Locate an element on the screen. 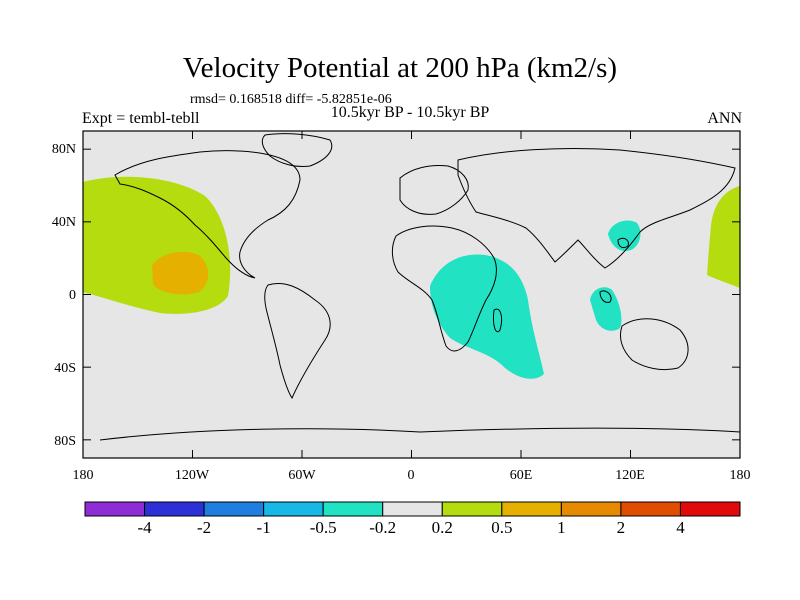 The image size is (800, 600). experiment-label: Expt = tembl-tebll is located at coordinates (141, 118).